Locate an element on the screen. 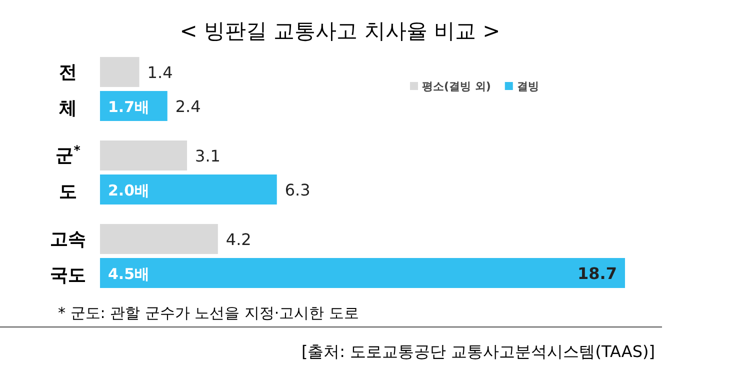 Image resolution: width=737 pixels, height=370 pixels. annotation: 1.7배 is located at coordinates (129, 107).